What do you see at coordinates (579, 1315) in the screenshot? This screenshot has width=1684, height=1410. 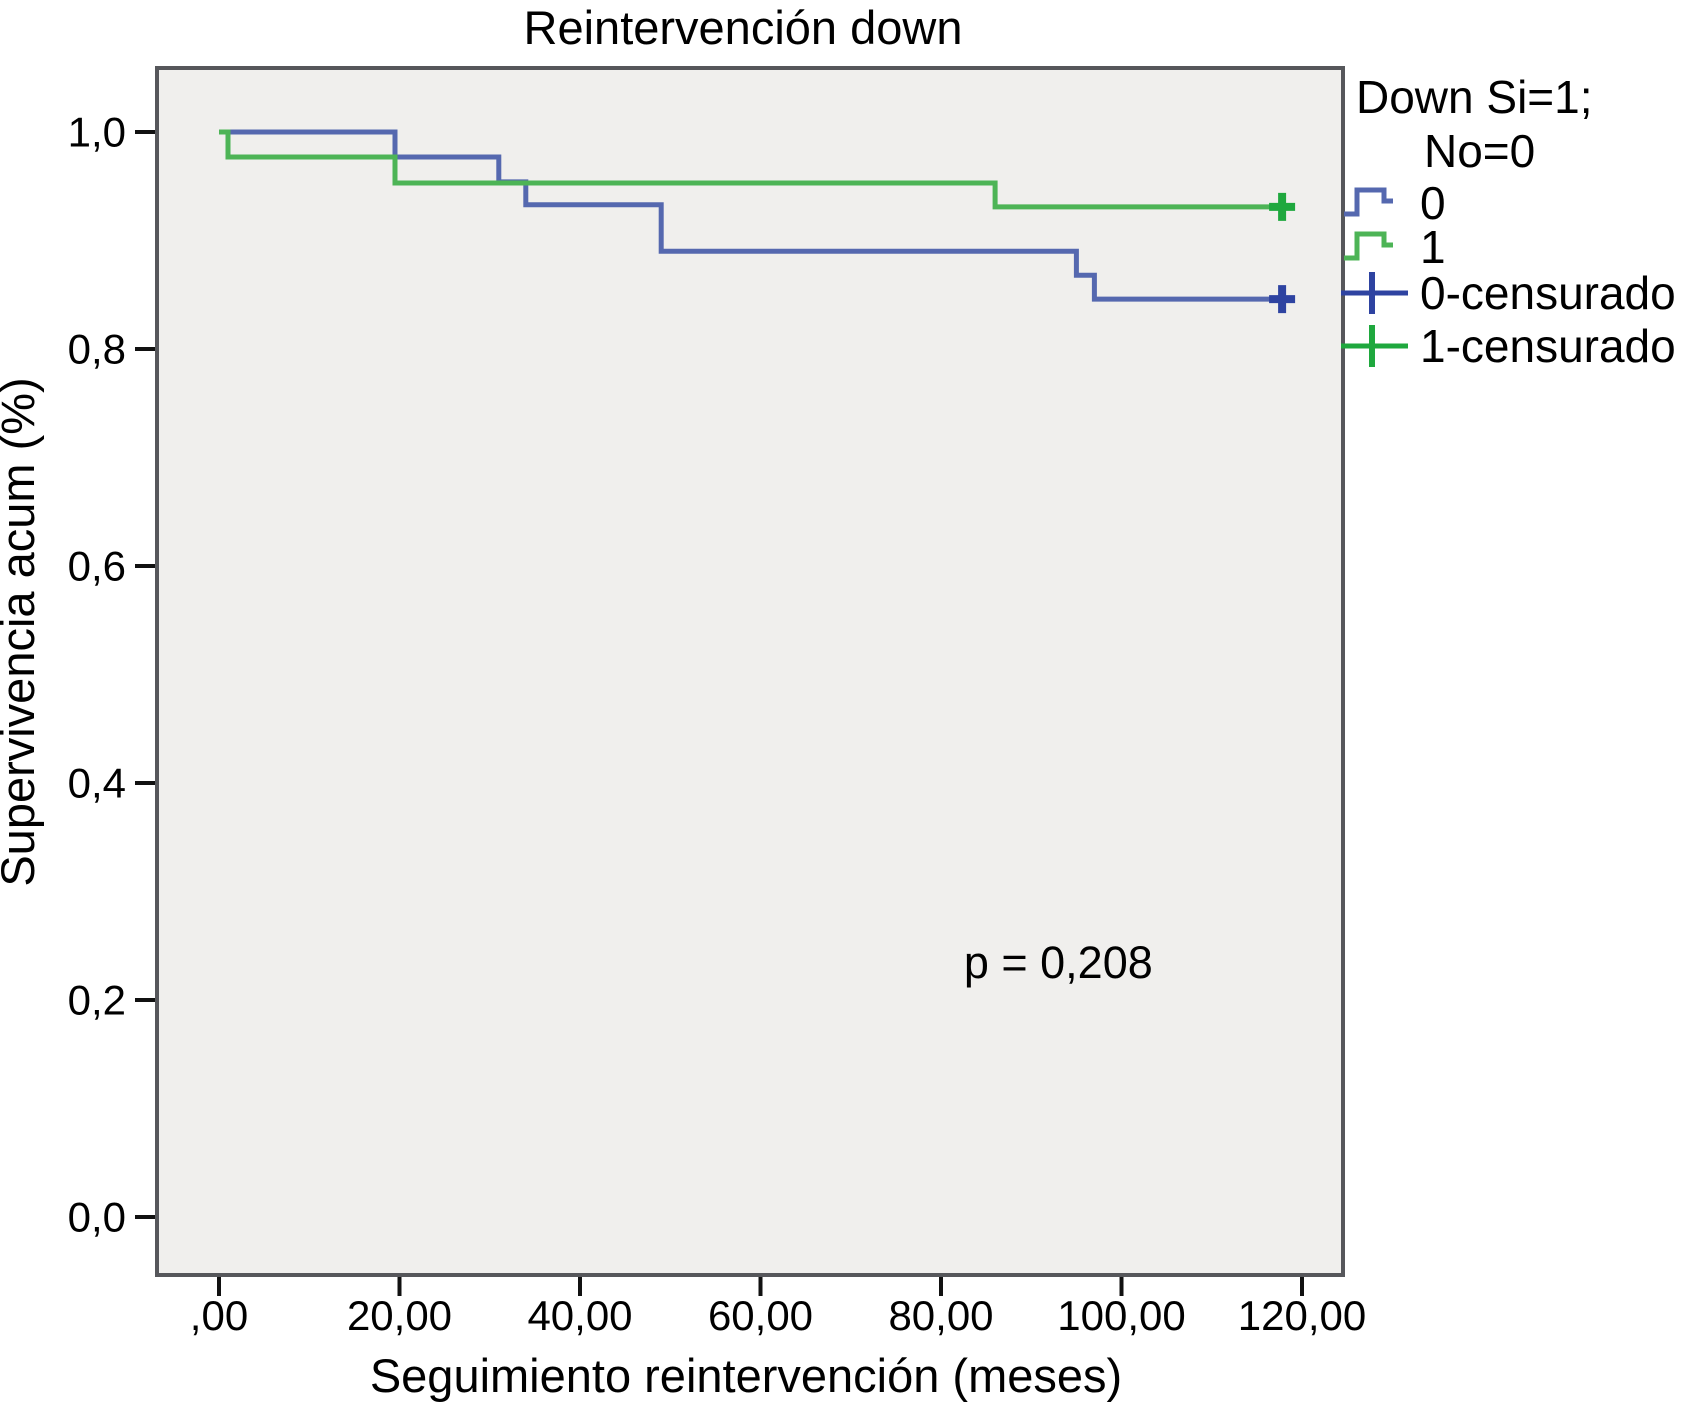 I see `x-axis-tick-label: 40,00` at bounding box center [579, 1315].